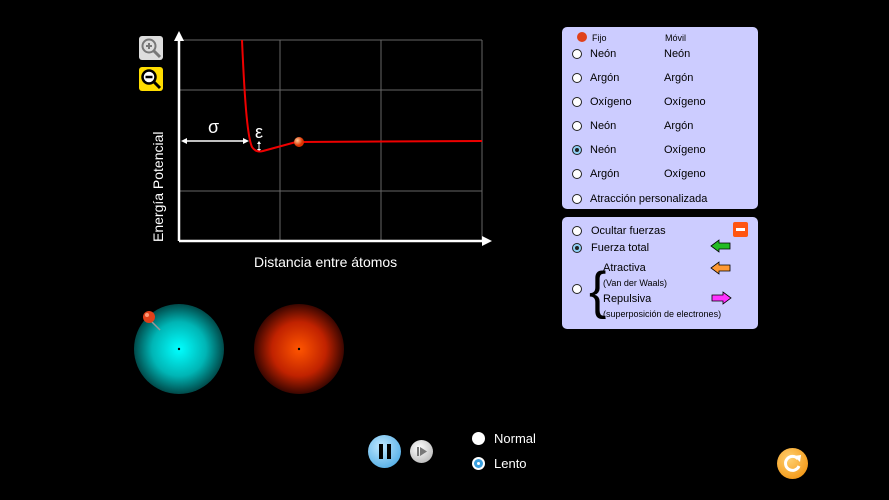  I want to click on atom-pair-option: Neón Neón, so click(631, 54).